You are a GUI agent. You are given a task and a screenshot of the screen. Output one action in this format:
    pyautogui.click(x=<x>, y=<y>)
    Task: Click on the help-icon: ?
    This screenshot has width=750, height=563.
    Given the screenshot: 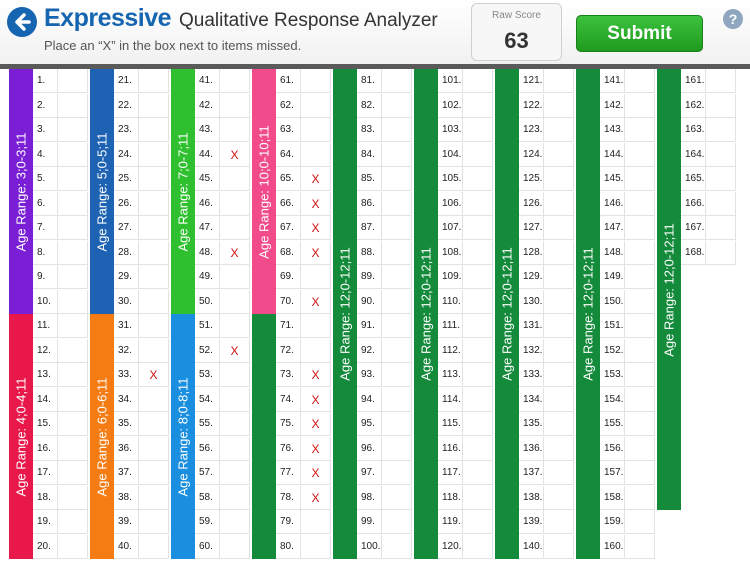 What is the action you would take?
    pyautogui.click(x=733, y=19)
    